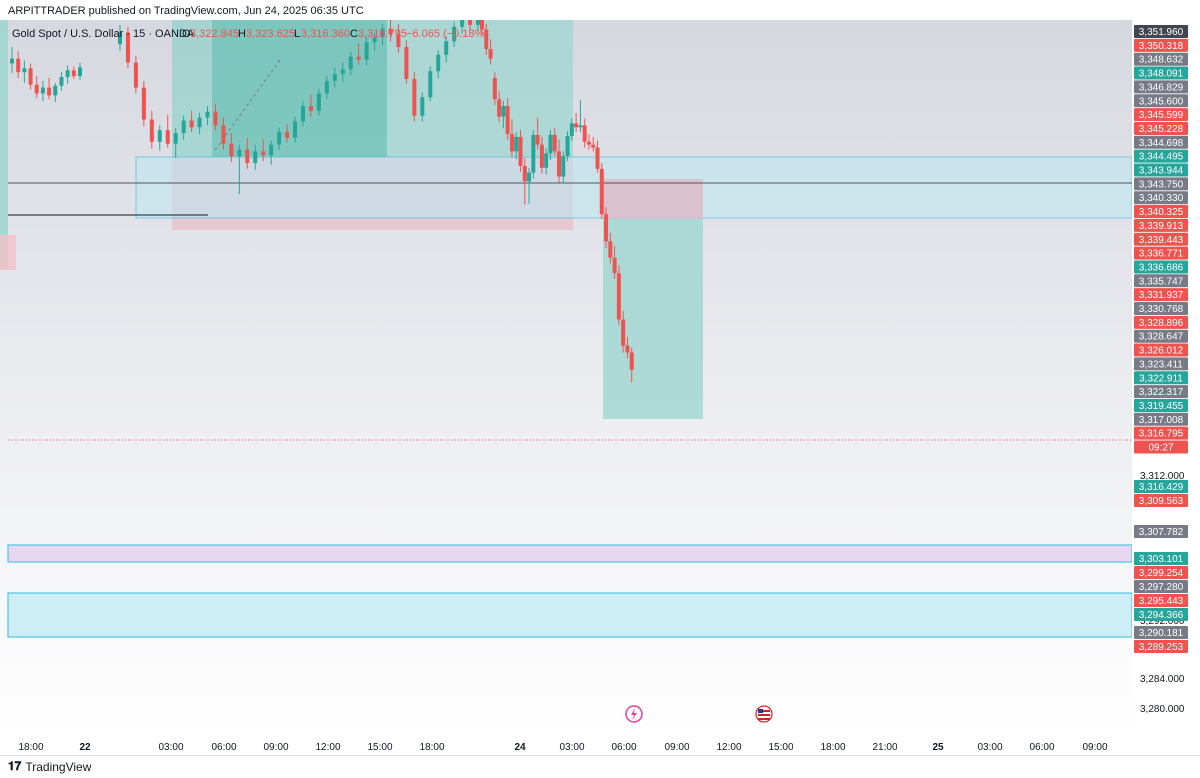  What do you see at coordinates (760, 711) in the screenshot?
I see `us-flag-canton-icon` at bounding box center [760, 711].